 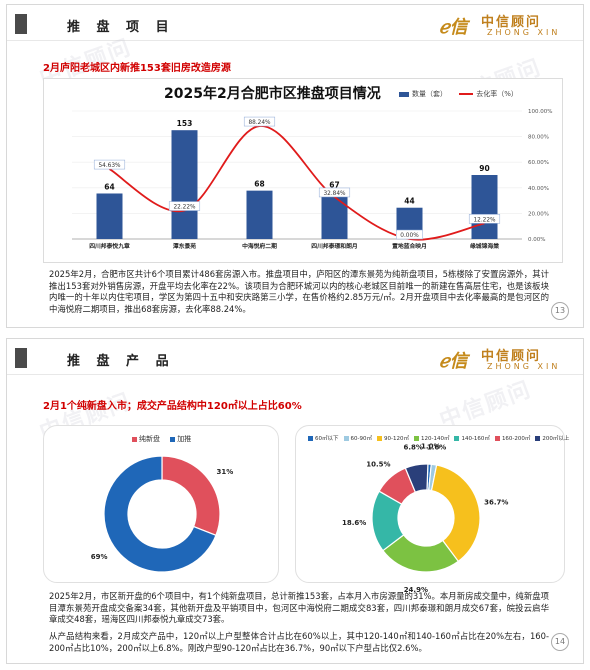 I want to click on y2-tick-label: 80.00%, so click(x=538, y=138).